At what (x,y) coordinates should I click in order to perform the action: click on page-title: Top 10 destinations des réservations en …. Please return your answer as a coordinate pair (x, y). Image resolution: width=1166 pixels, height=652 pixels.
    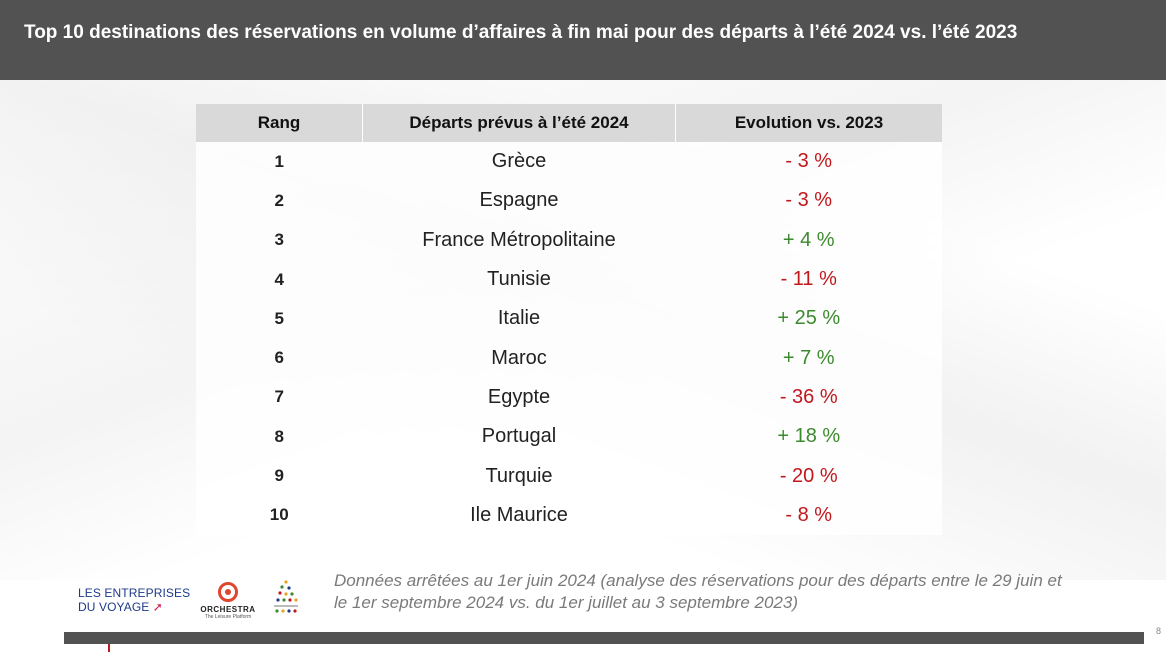
    Looking at the image, I should click on (521, 32).